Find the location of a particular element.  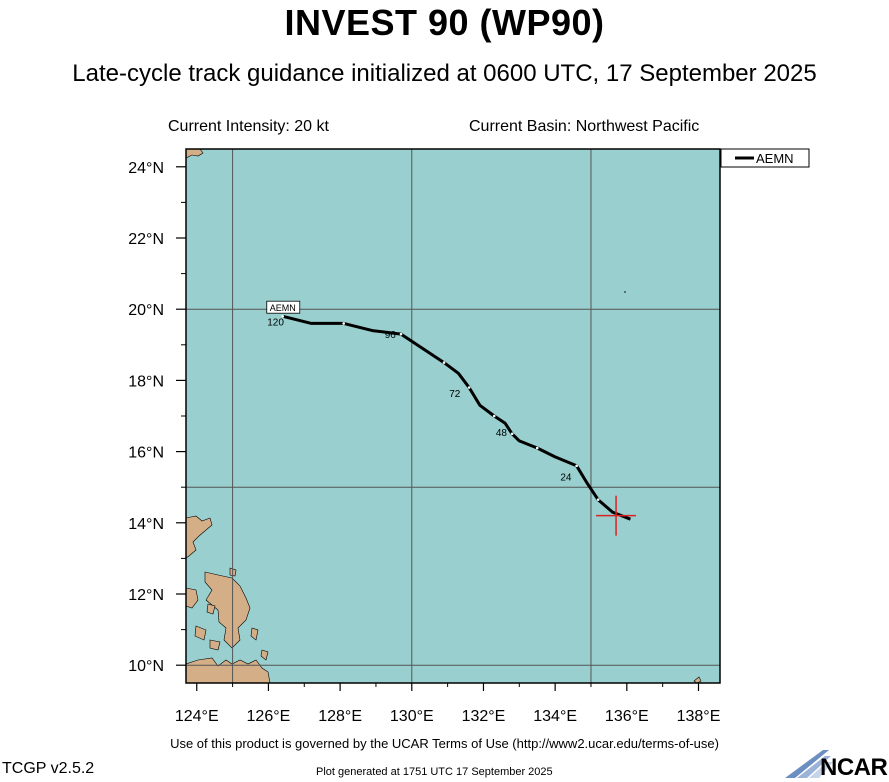

x-tick-label: 136°E is located at coordinates (627, 716).